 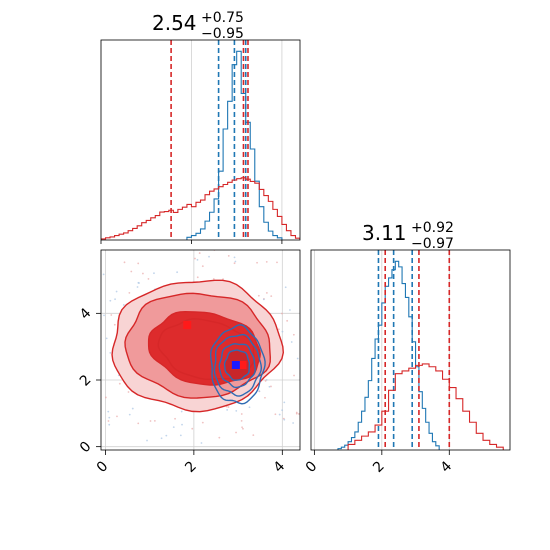 What do you see at coordinates (200, 140) in the screenshot?
I see `top-left-panel-frame` at bounding box center [200, 140].